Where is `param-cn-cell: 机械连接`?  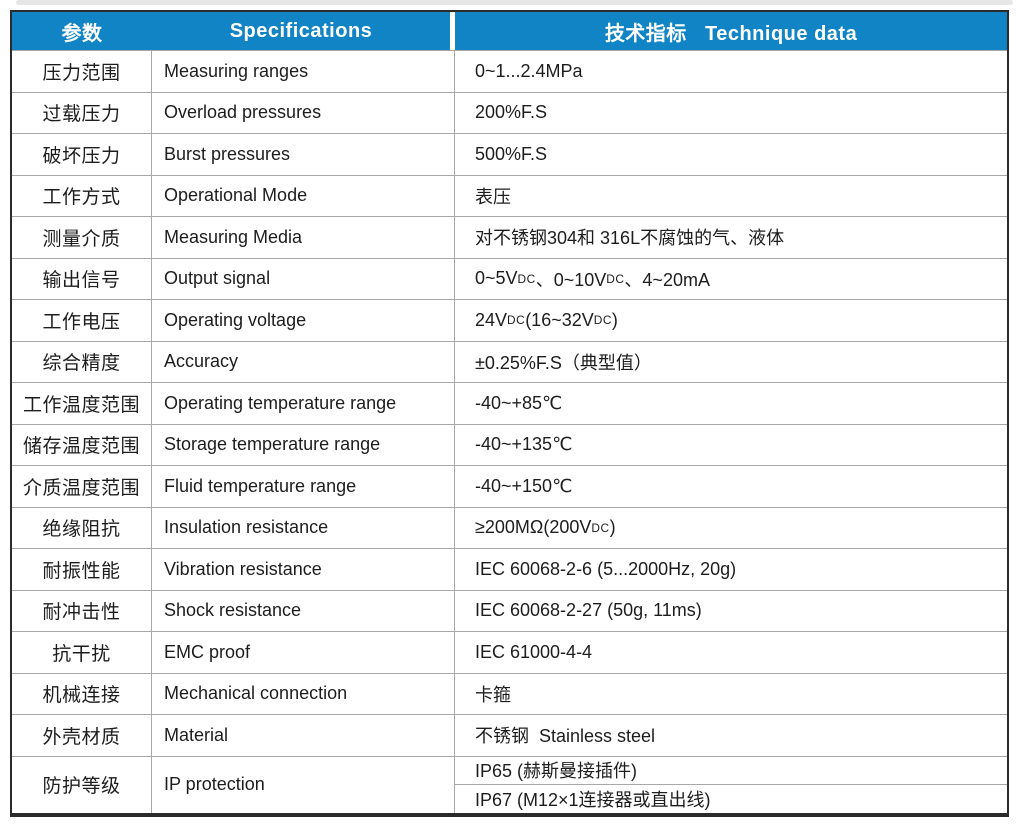 param-cn-cell: 机械连接 is located at coordinates (82, 693).